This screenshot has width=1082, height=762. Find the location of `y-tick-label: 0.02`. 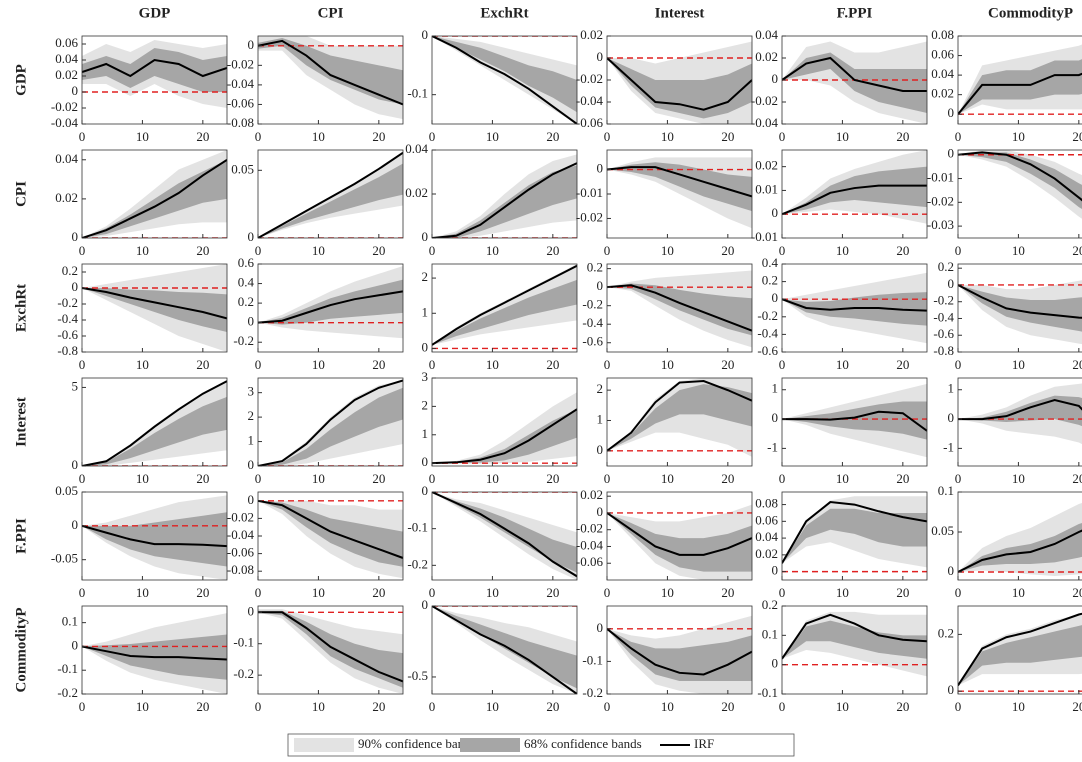

y-tick-label: 0.02 is located at coordinates (766, 56).